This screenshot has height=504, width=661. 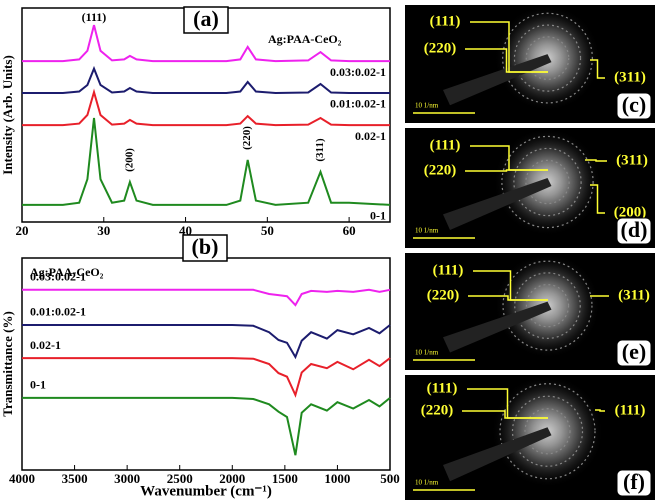 I want to click on panel-label: (f), so click(x=634, y=481).